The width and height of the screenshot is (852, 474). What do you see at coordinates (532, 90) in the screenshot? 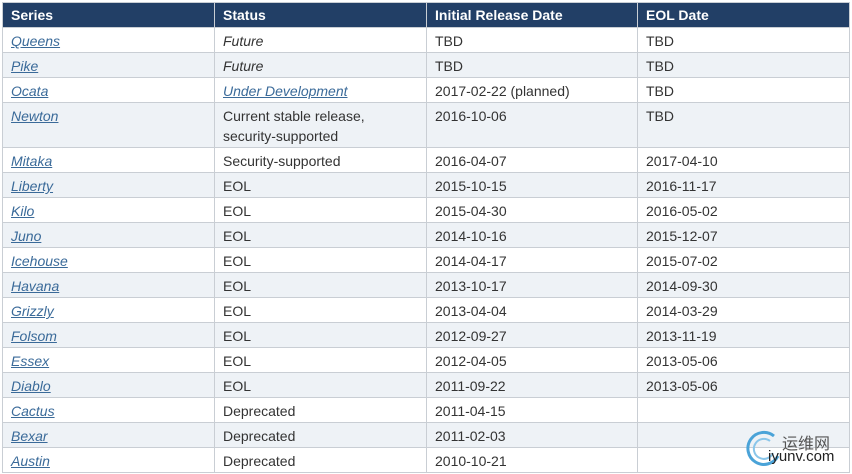
I see `table-cell: 2017-02-22 (planned)` at bounding box center [532, 90].